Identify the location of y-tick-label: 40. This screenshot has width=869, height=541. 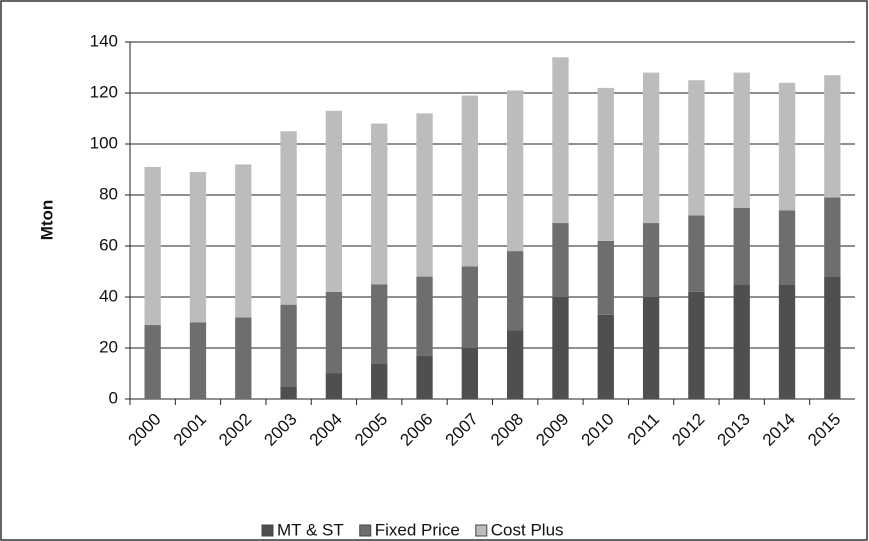
(108, 295).